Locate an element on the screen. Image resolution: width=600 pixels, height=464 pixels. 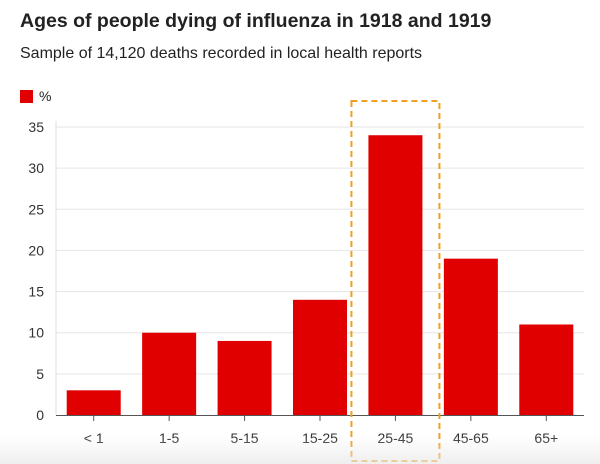
x-tick-label: 15-25 is located at coordinates (320, 438).